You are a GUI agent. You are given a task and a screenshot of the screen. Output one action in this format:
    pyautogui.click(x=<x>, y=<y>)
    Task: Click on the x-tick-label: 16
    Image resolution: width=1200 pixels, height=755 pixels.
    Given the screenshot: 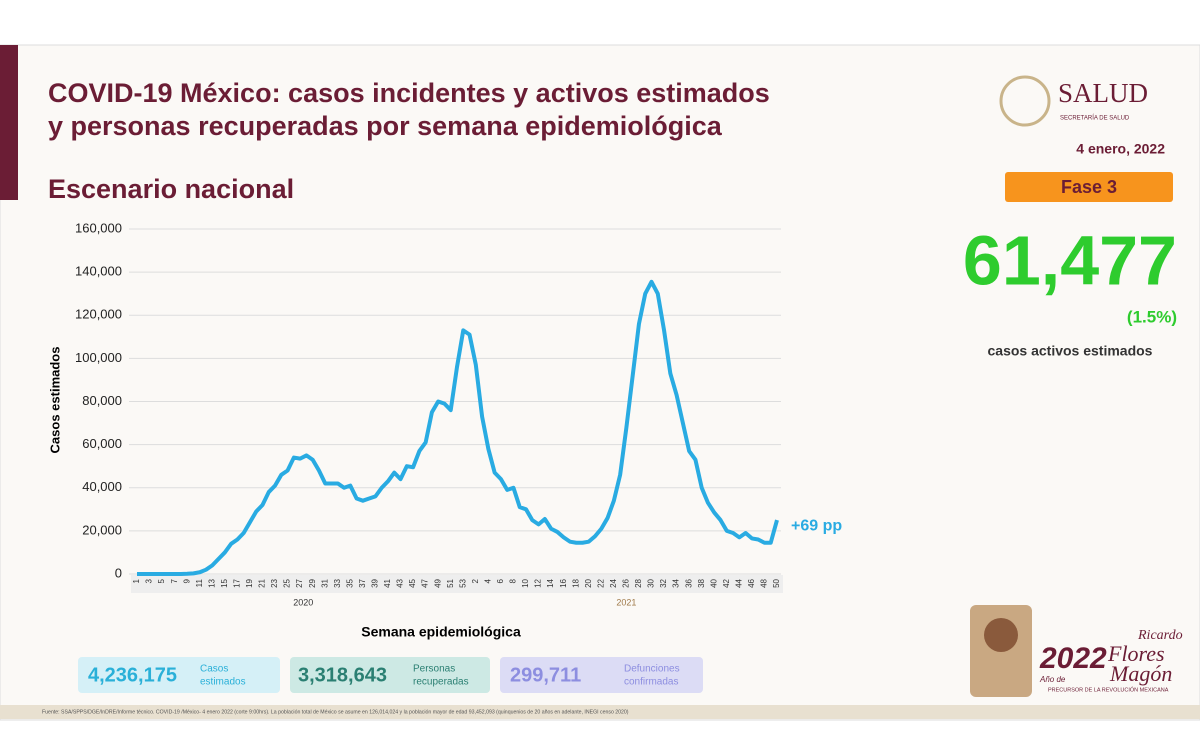 What is the action you would take?
    pyautogui.click(x=563, y=582)
    